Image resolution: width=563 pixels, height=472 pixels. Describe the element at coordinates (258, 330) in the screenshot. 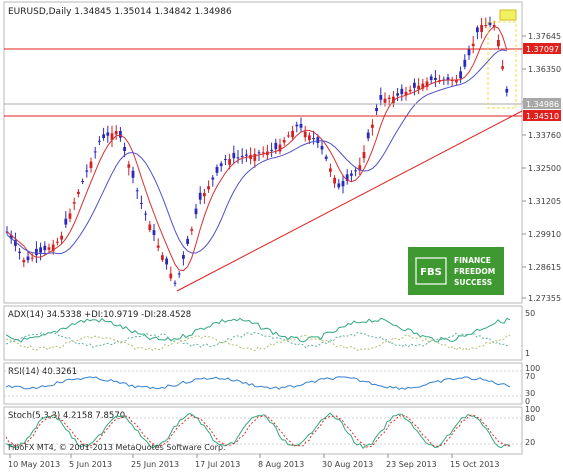

I see `adx-line` at that location.